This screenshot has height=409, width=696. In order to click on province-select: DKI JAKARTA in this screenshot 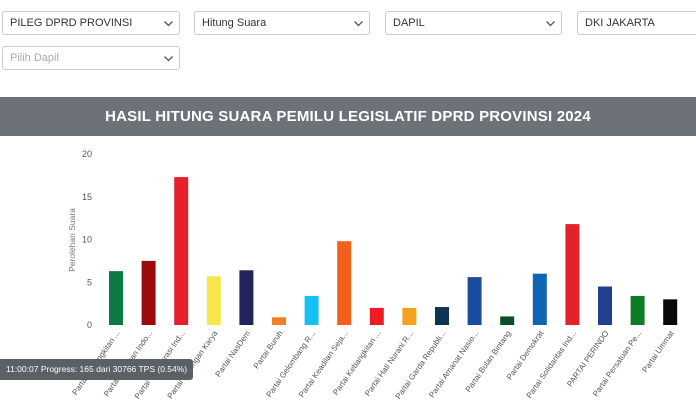, I will do `click(636, 23)`.